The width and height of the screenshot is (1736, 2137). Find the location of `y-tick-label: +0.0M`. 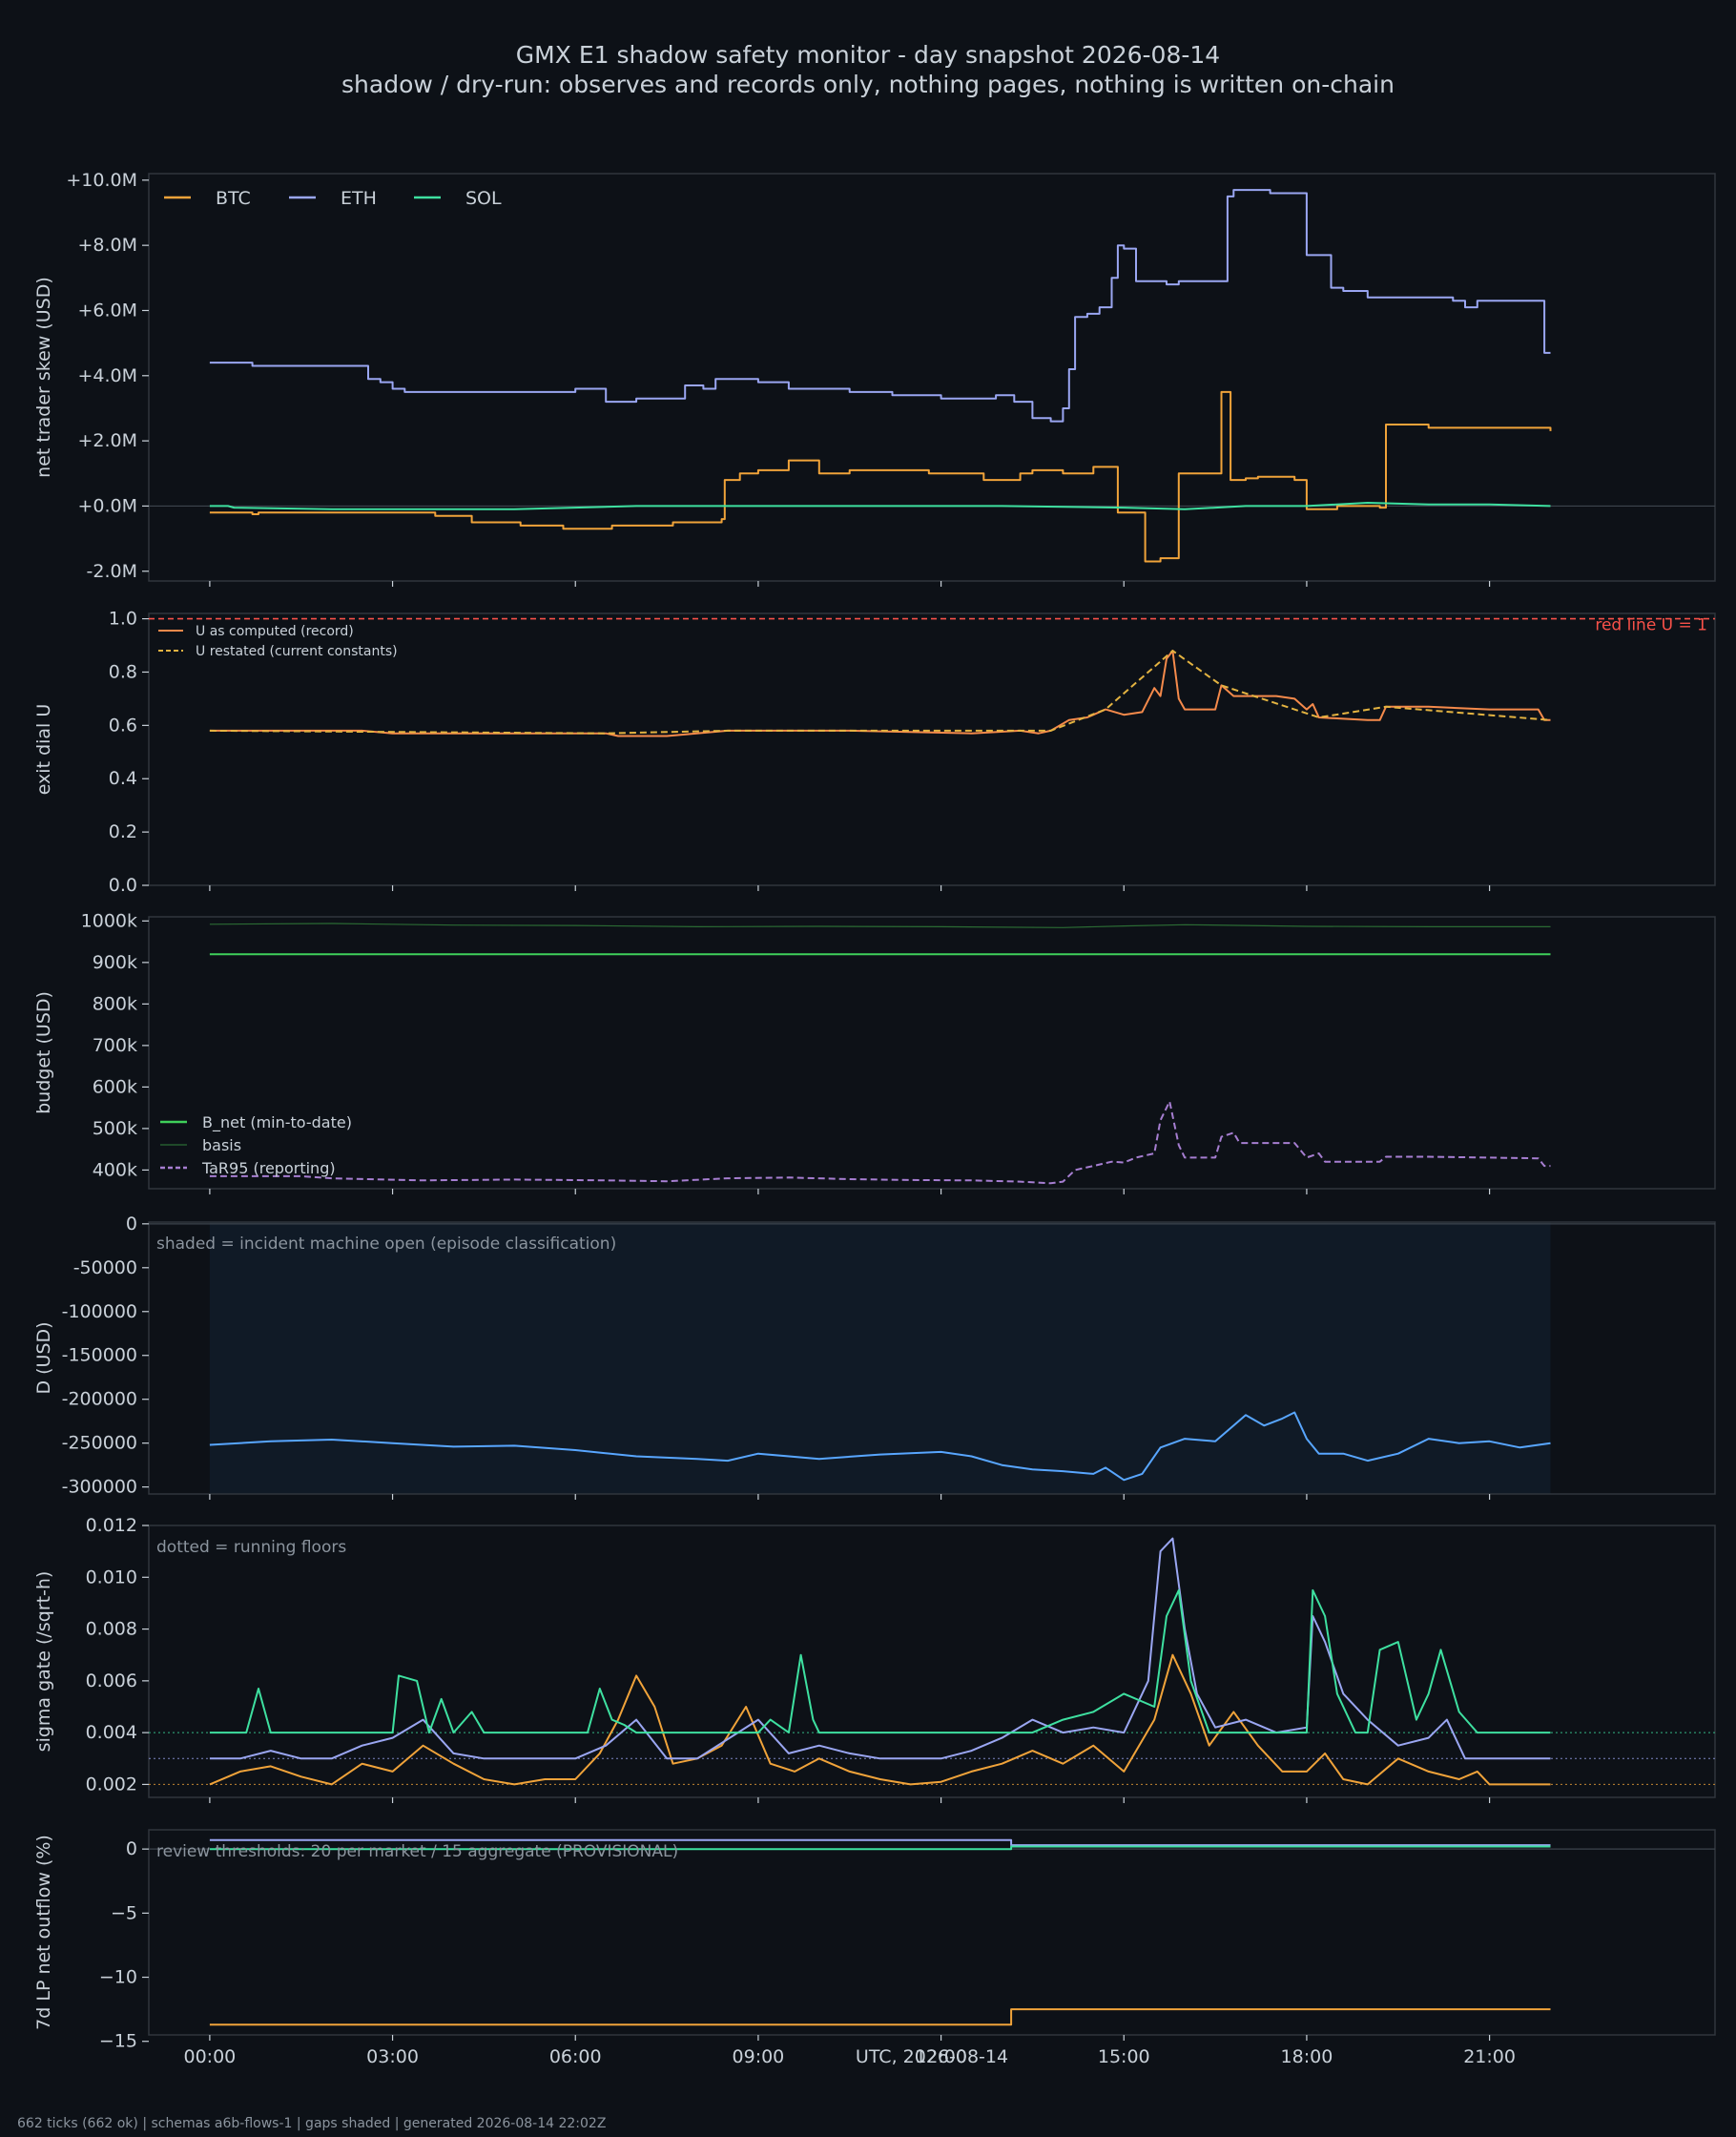

y-tick-label: +0.0M is located at coordinates (107, 505).